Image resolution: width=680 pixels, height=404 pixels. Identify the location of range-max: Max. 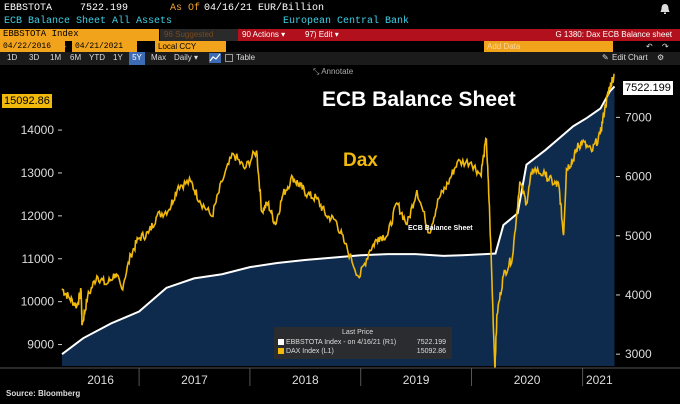
(159, 57).